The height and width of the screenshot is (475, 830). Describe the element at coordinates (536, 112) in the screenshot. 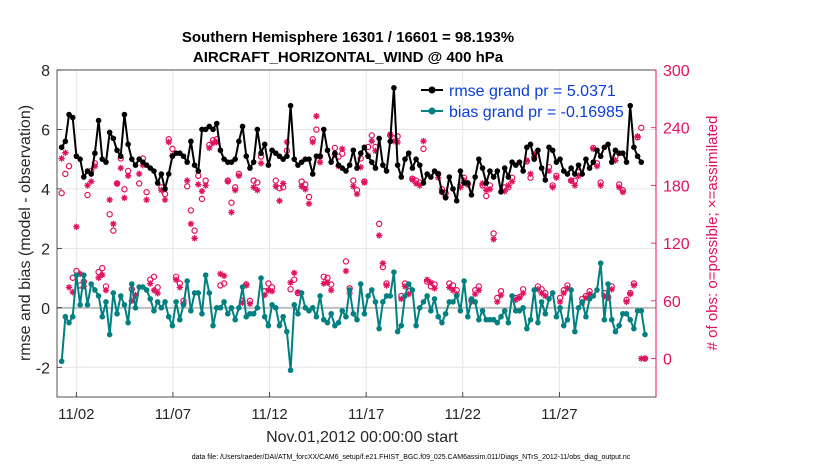

I see `legend-bias-label: bias grand pr = -0.16985` at that location.